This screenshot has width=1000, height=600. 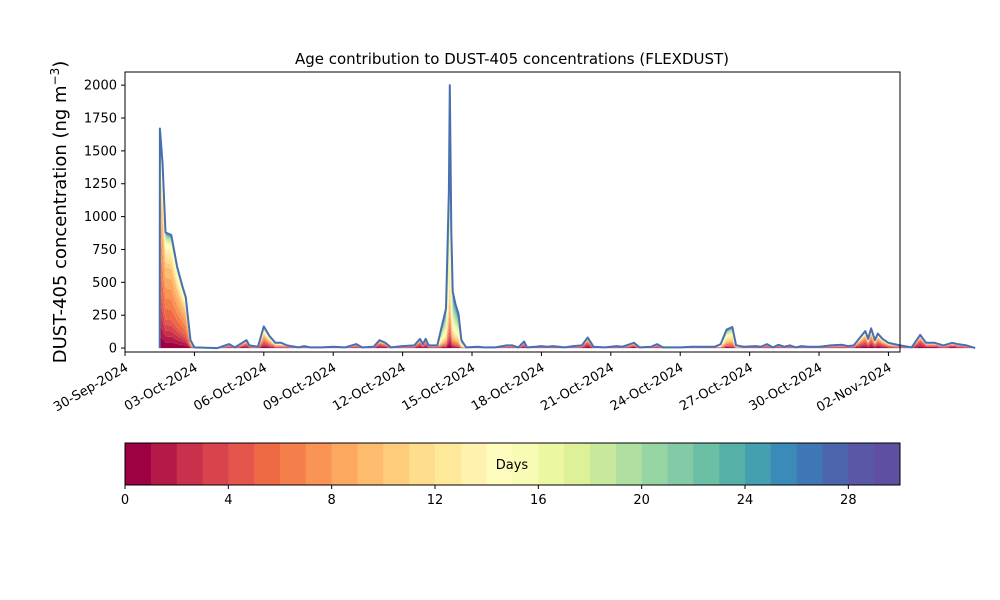 I want to click on y-tick-label: 500, so click(x=104, y=283).